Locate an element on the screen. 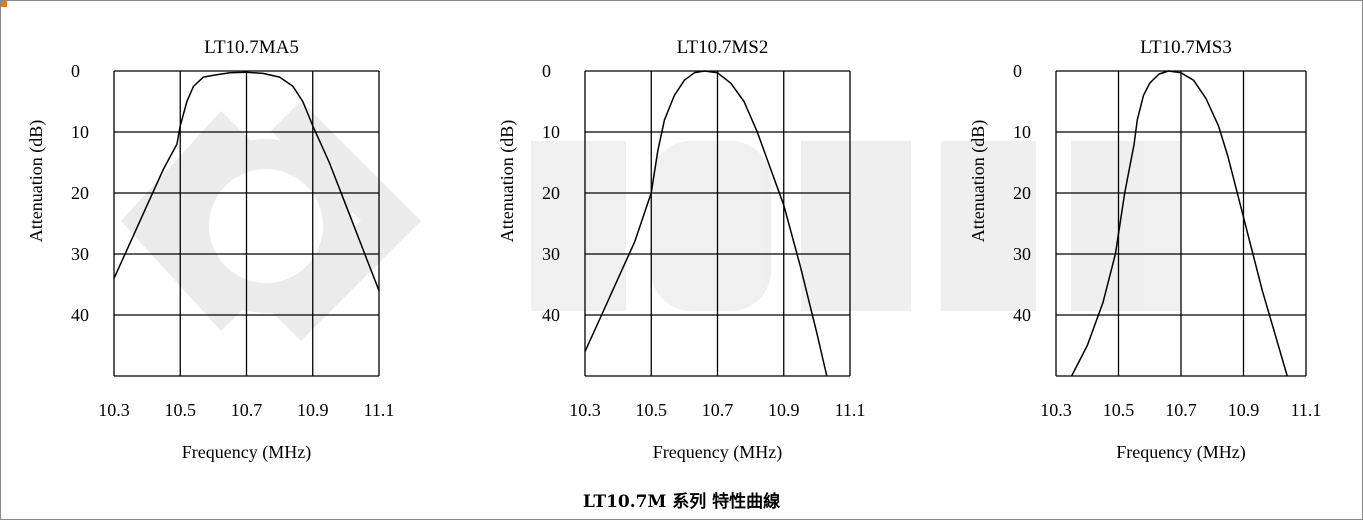  figure-caption: LT10.7M 系列 特性曲線 is located at coordinates (681, 499).